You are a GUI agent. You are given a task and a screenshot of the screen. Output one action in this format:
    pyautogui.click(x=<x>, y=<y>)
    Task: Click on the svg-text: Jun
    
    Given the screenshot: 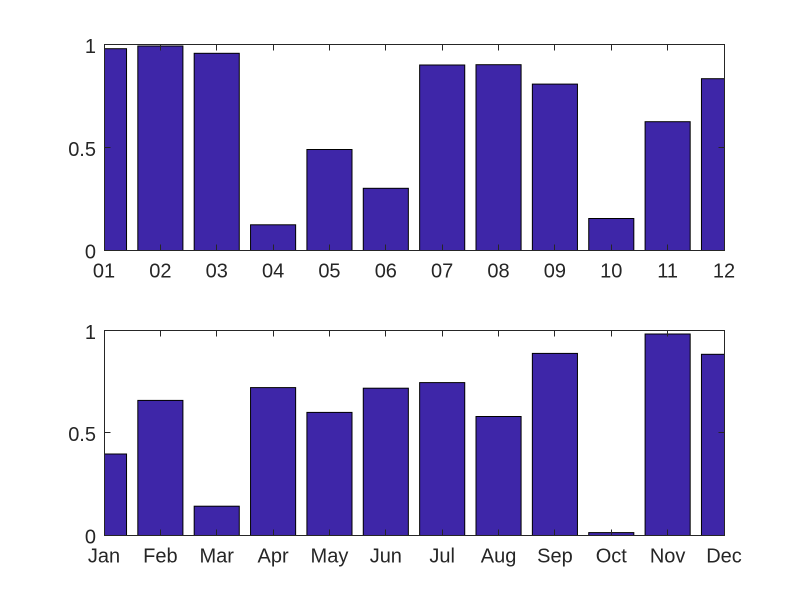 What is the action you would take?
    pyautogui.click(x=386, y=557)
    